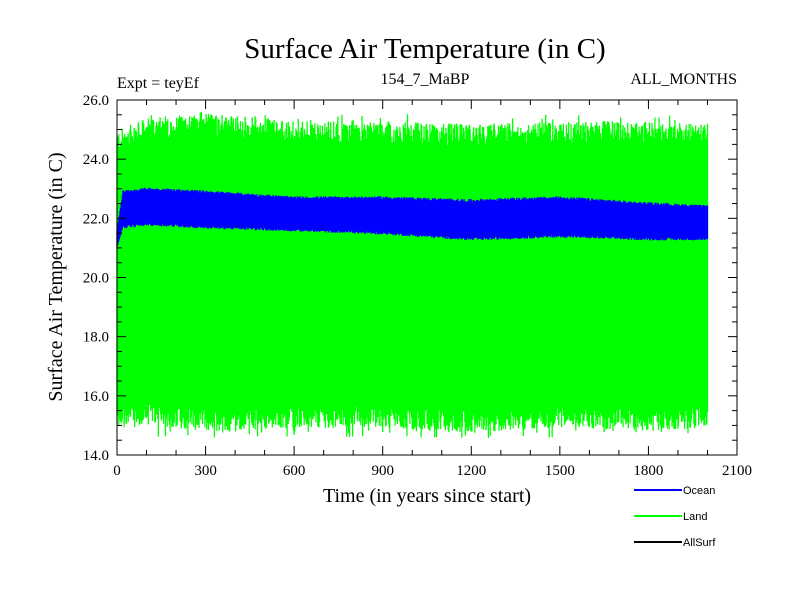 The width and height of the screenshot is (800, 600). What do you see at coordinates (699, 491) in the screenshot?
I see `legend-label-ocean: Ocean` at bounding box center [699, 491].